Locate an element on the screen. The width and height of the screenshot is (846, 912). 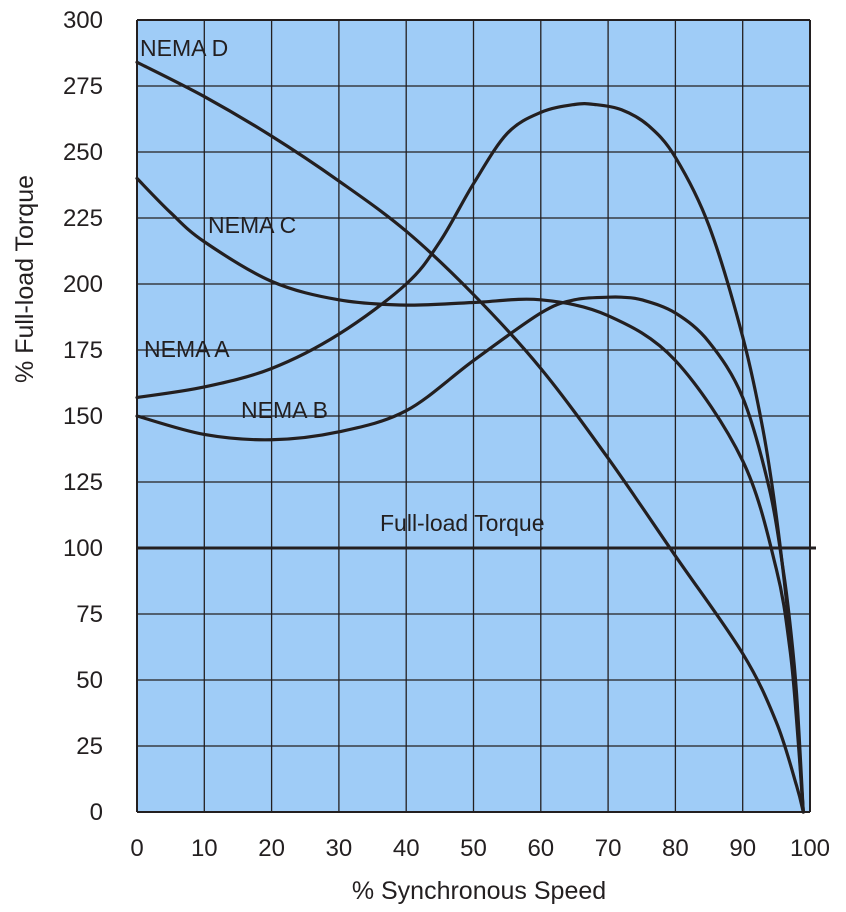
y-tick-label: 125 is located at coordinates (83, 482).